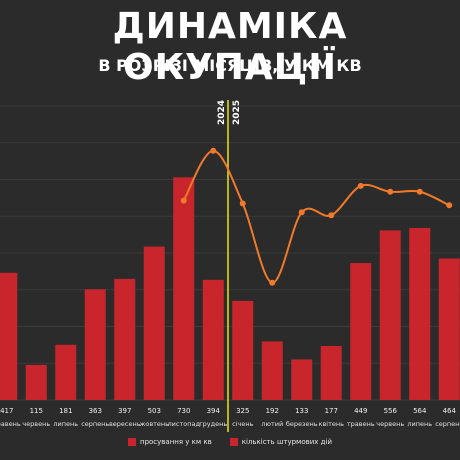  What do you see at coordinates (286, 442) in the screenshot?
I see `legend-label-line: кількість штурмових дій` at bounding box center [286, 442].